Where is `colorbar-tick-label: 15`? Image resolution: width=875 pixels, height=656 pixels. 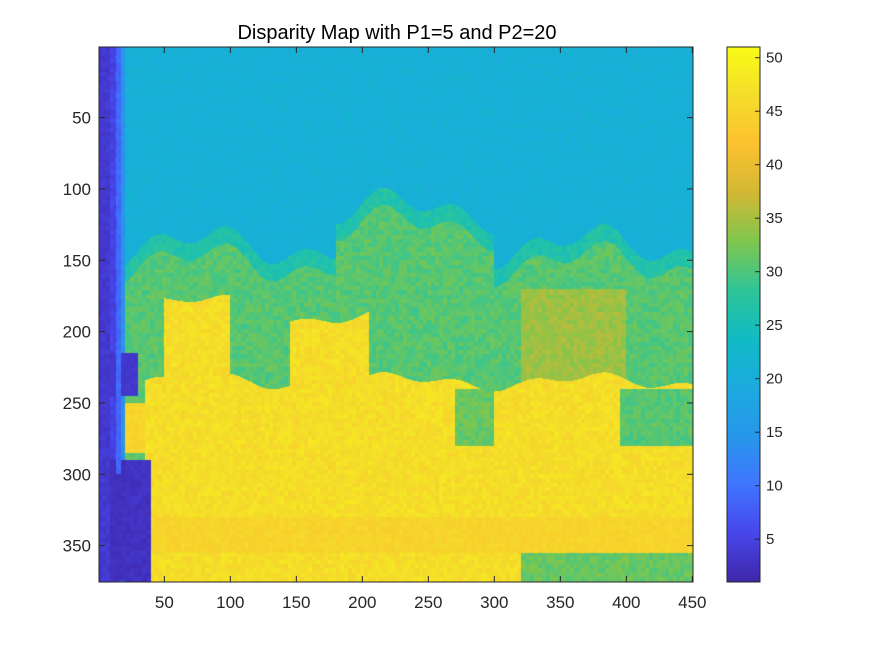 colorbar-tick-label: 15 is located at coordinates (774, 432).